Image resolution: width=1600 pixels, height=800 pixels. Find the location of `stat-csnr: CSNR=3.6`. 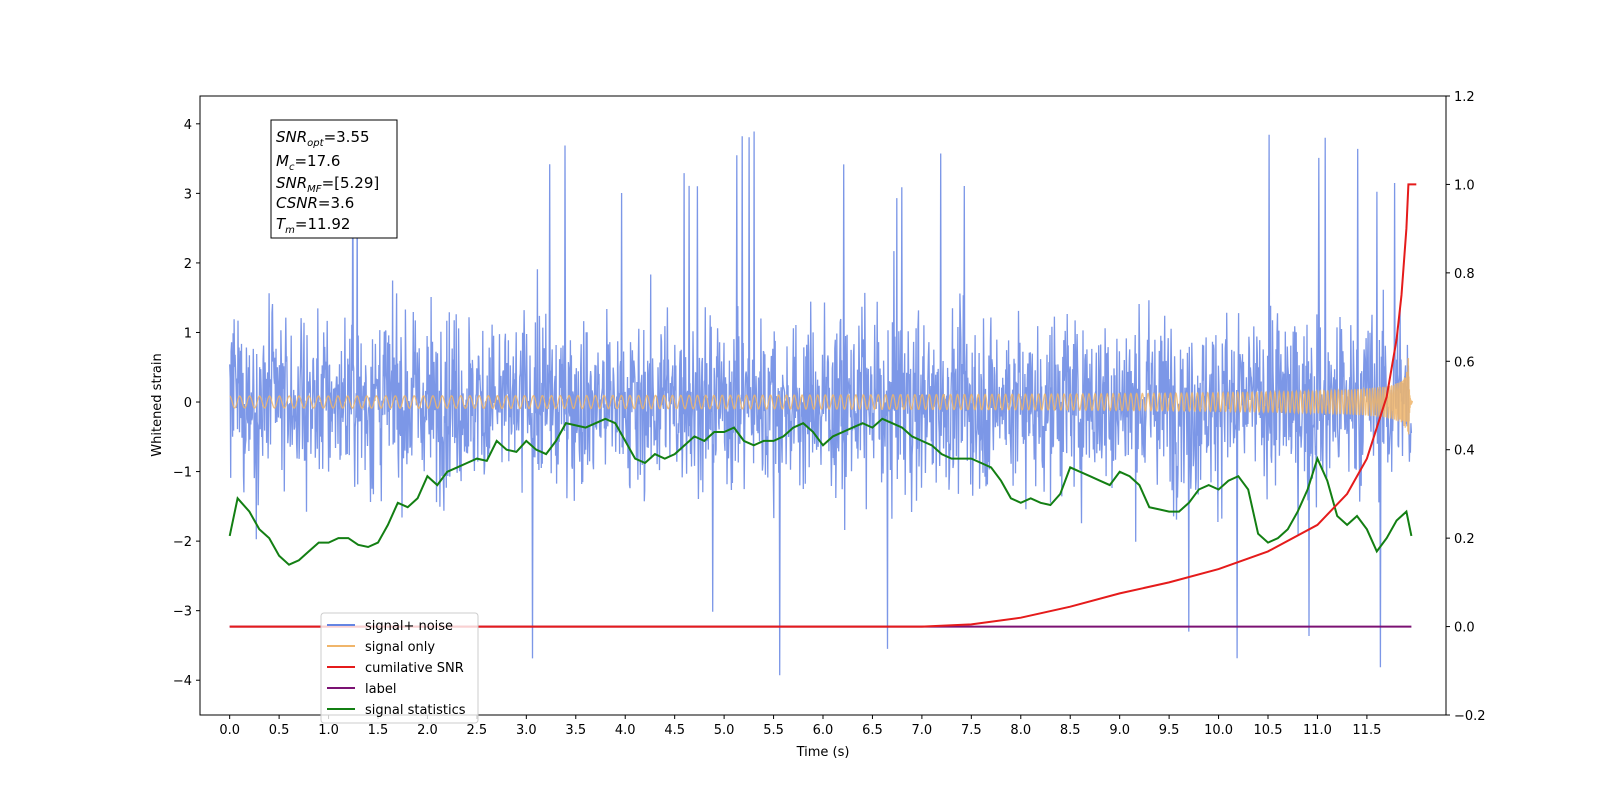

stat-csnr: CSNR=3.6 is located at coordinates (315, 203).